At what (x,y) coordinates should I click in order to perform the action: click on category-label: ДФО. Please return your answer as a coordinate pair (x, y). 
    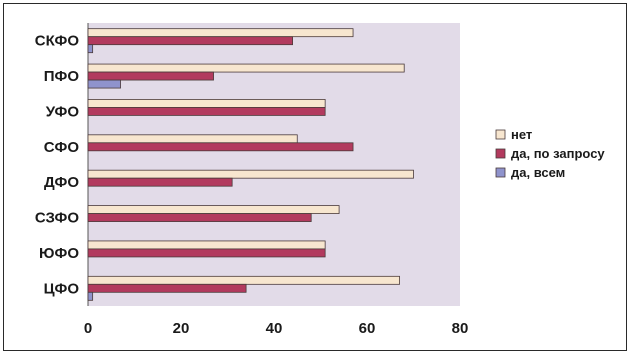
    Looking at the image, I should click on (61, 182).